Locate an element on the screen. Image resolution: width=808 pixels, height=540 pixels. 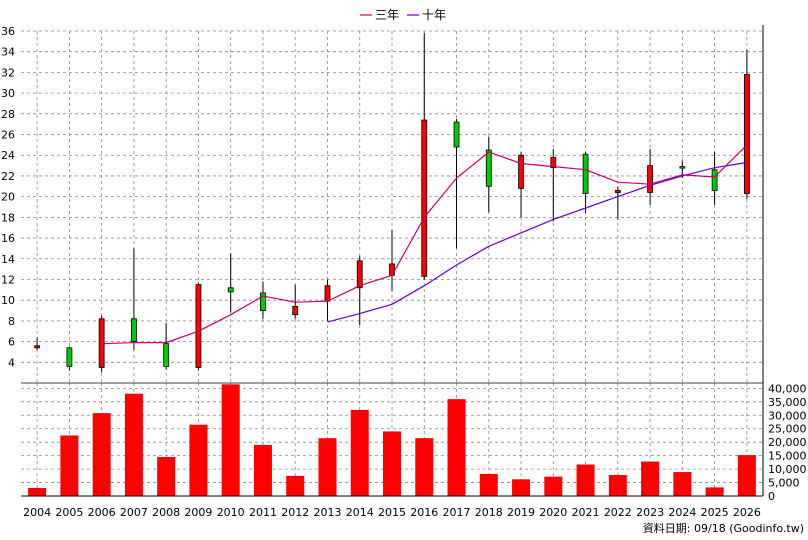
volume-tick-label: 0 is located at coordinates (771, 496).